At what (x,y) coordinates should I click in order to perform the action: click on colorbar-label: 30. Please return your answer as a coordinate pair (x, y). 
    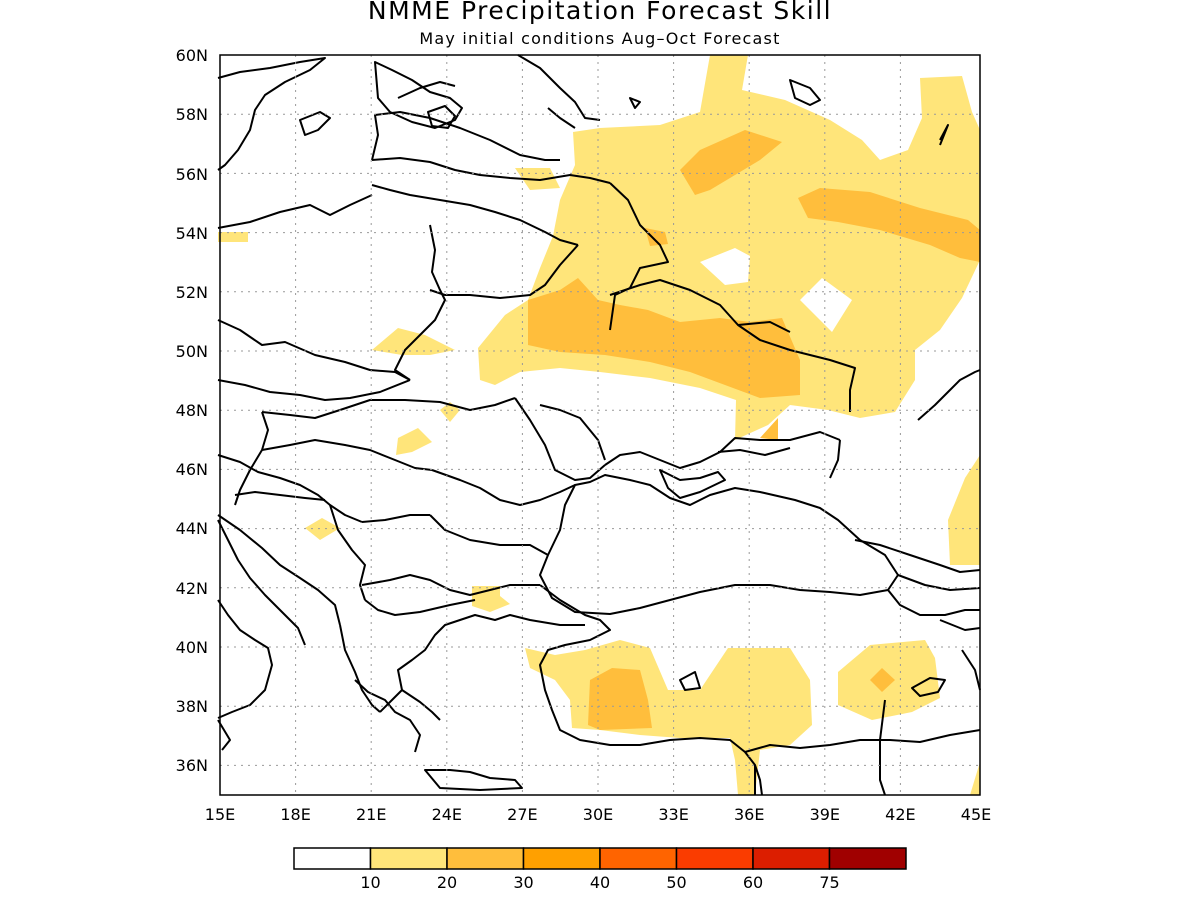
    Looking at the image, I should click on (523, 882).